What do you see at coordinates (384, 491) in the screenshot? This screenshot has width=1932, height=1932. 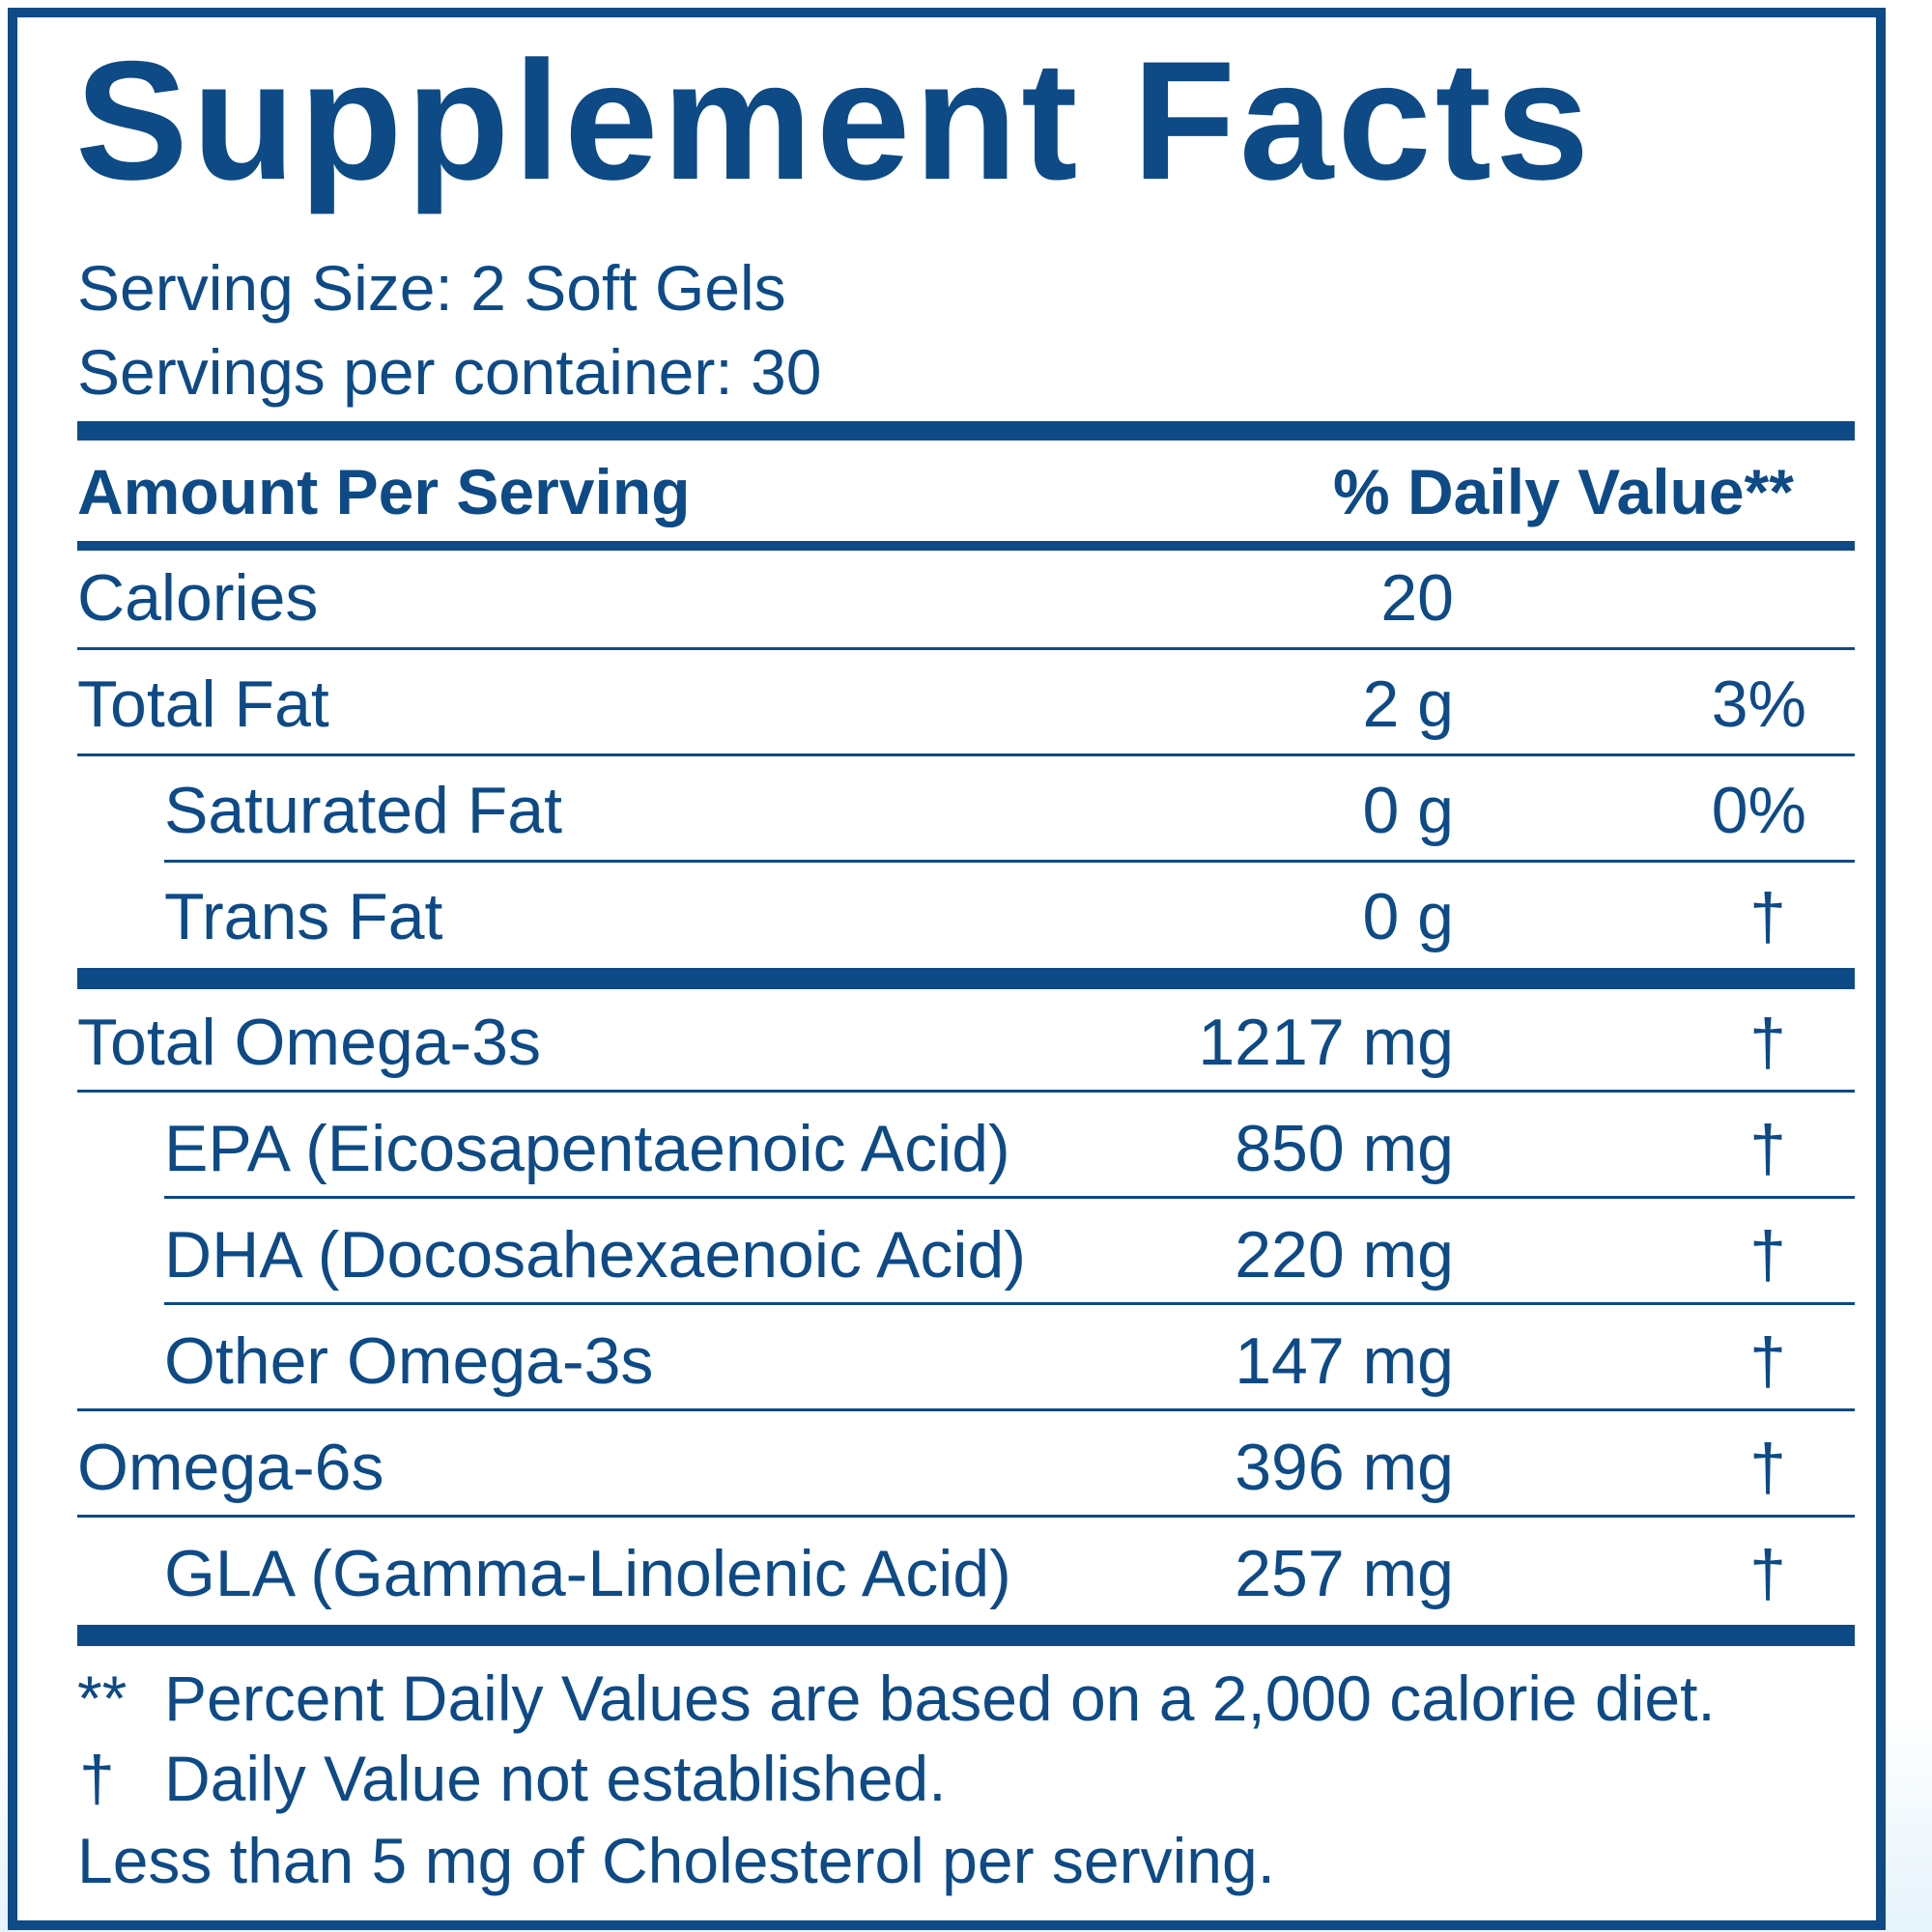 I see `amount-per-serving-header: Amount Per Serving` at bounding box center [384, 491].